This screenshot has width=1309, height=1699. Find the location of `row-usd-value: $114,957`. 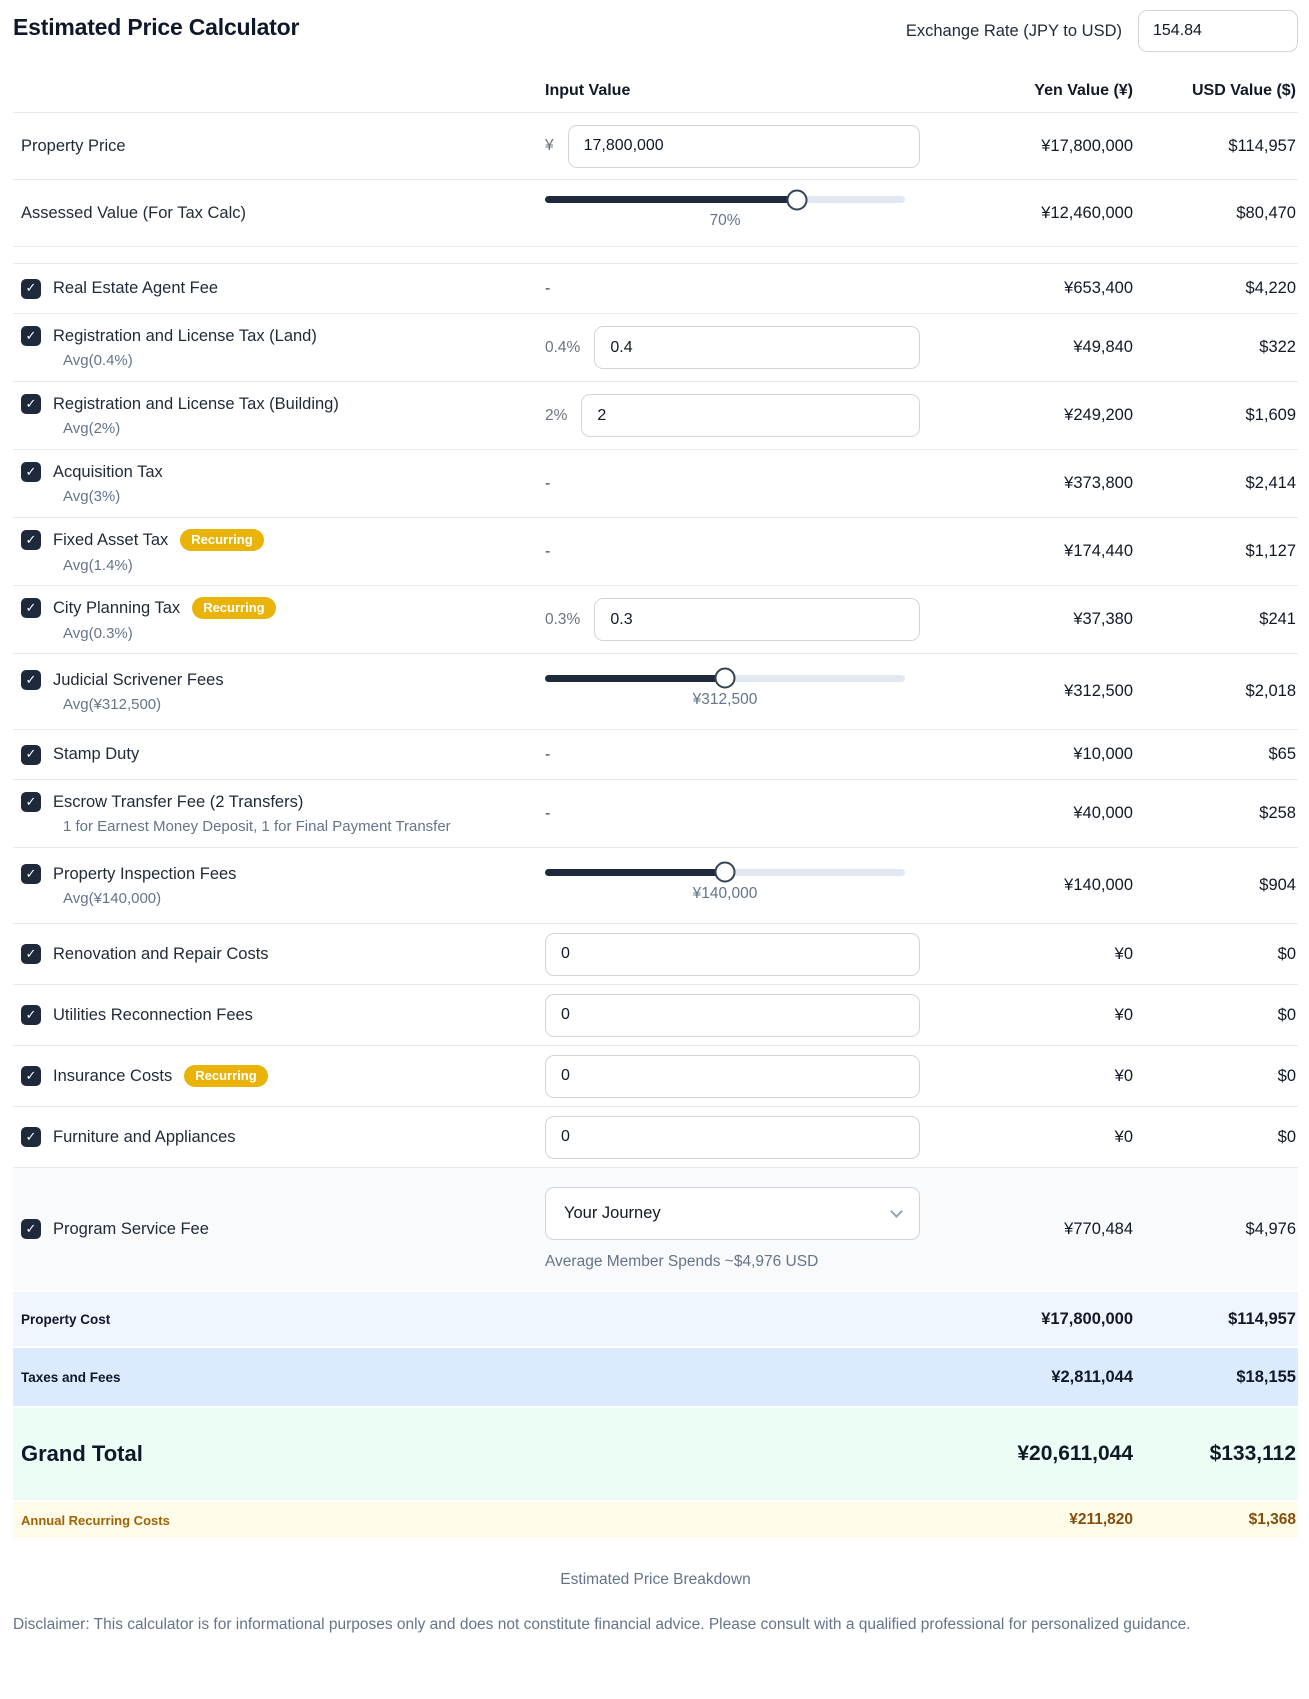

row-usd-value: $114,957 is located at coordinates (1262, 145).